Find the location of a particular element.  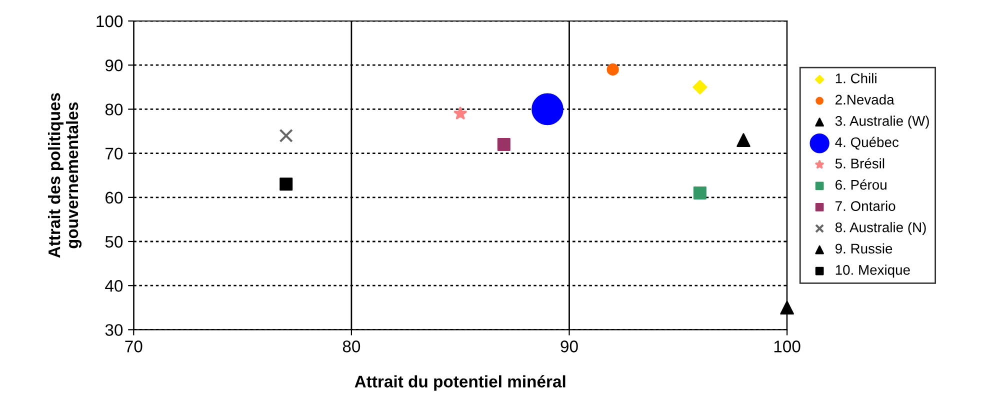

y-tick-label: 40 is located at coordinates (114, 286).